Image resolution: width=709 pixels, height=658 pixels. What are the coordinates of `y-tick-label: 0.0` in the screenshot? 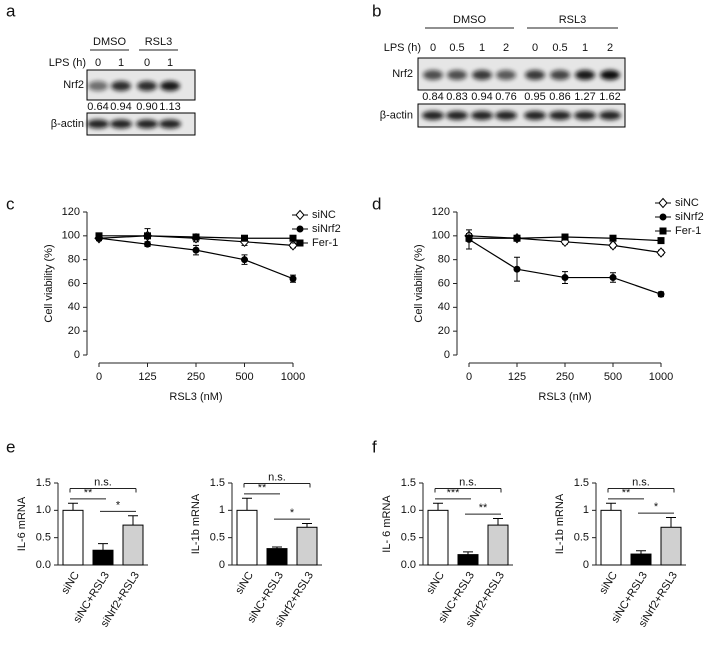 It's located at (43, 565).